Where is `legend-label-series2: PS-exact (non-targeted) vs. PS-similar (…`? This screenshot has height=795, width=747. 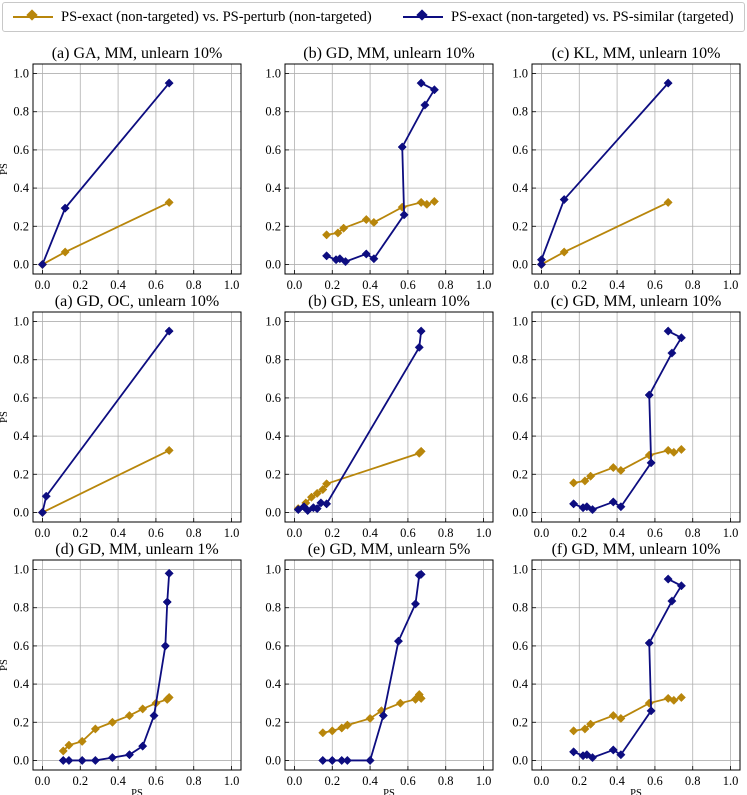
legend-label-series2: PS-exact (non-targeted) vs. PS-similar (… is located at coordinates (592, 16).